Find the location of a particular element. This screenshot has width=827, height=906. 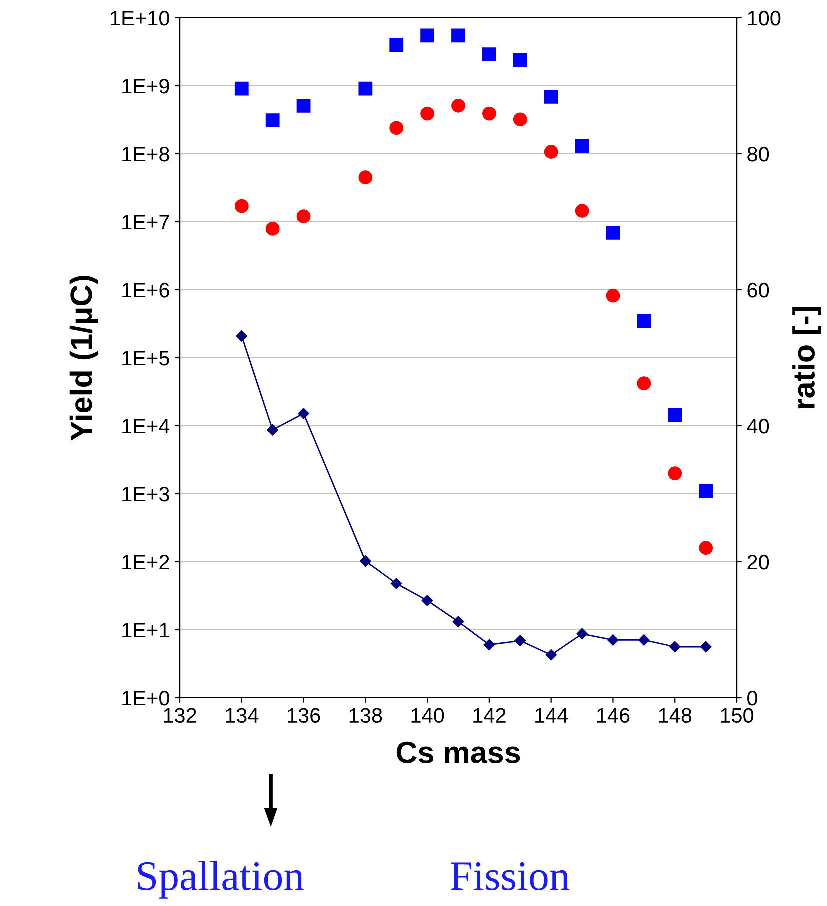

y2-tick-label: 80 is located at coordinates (759, 154).